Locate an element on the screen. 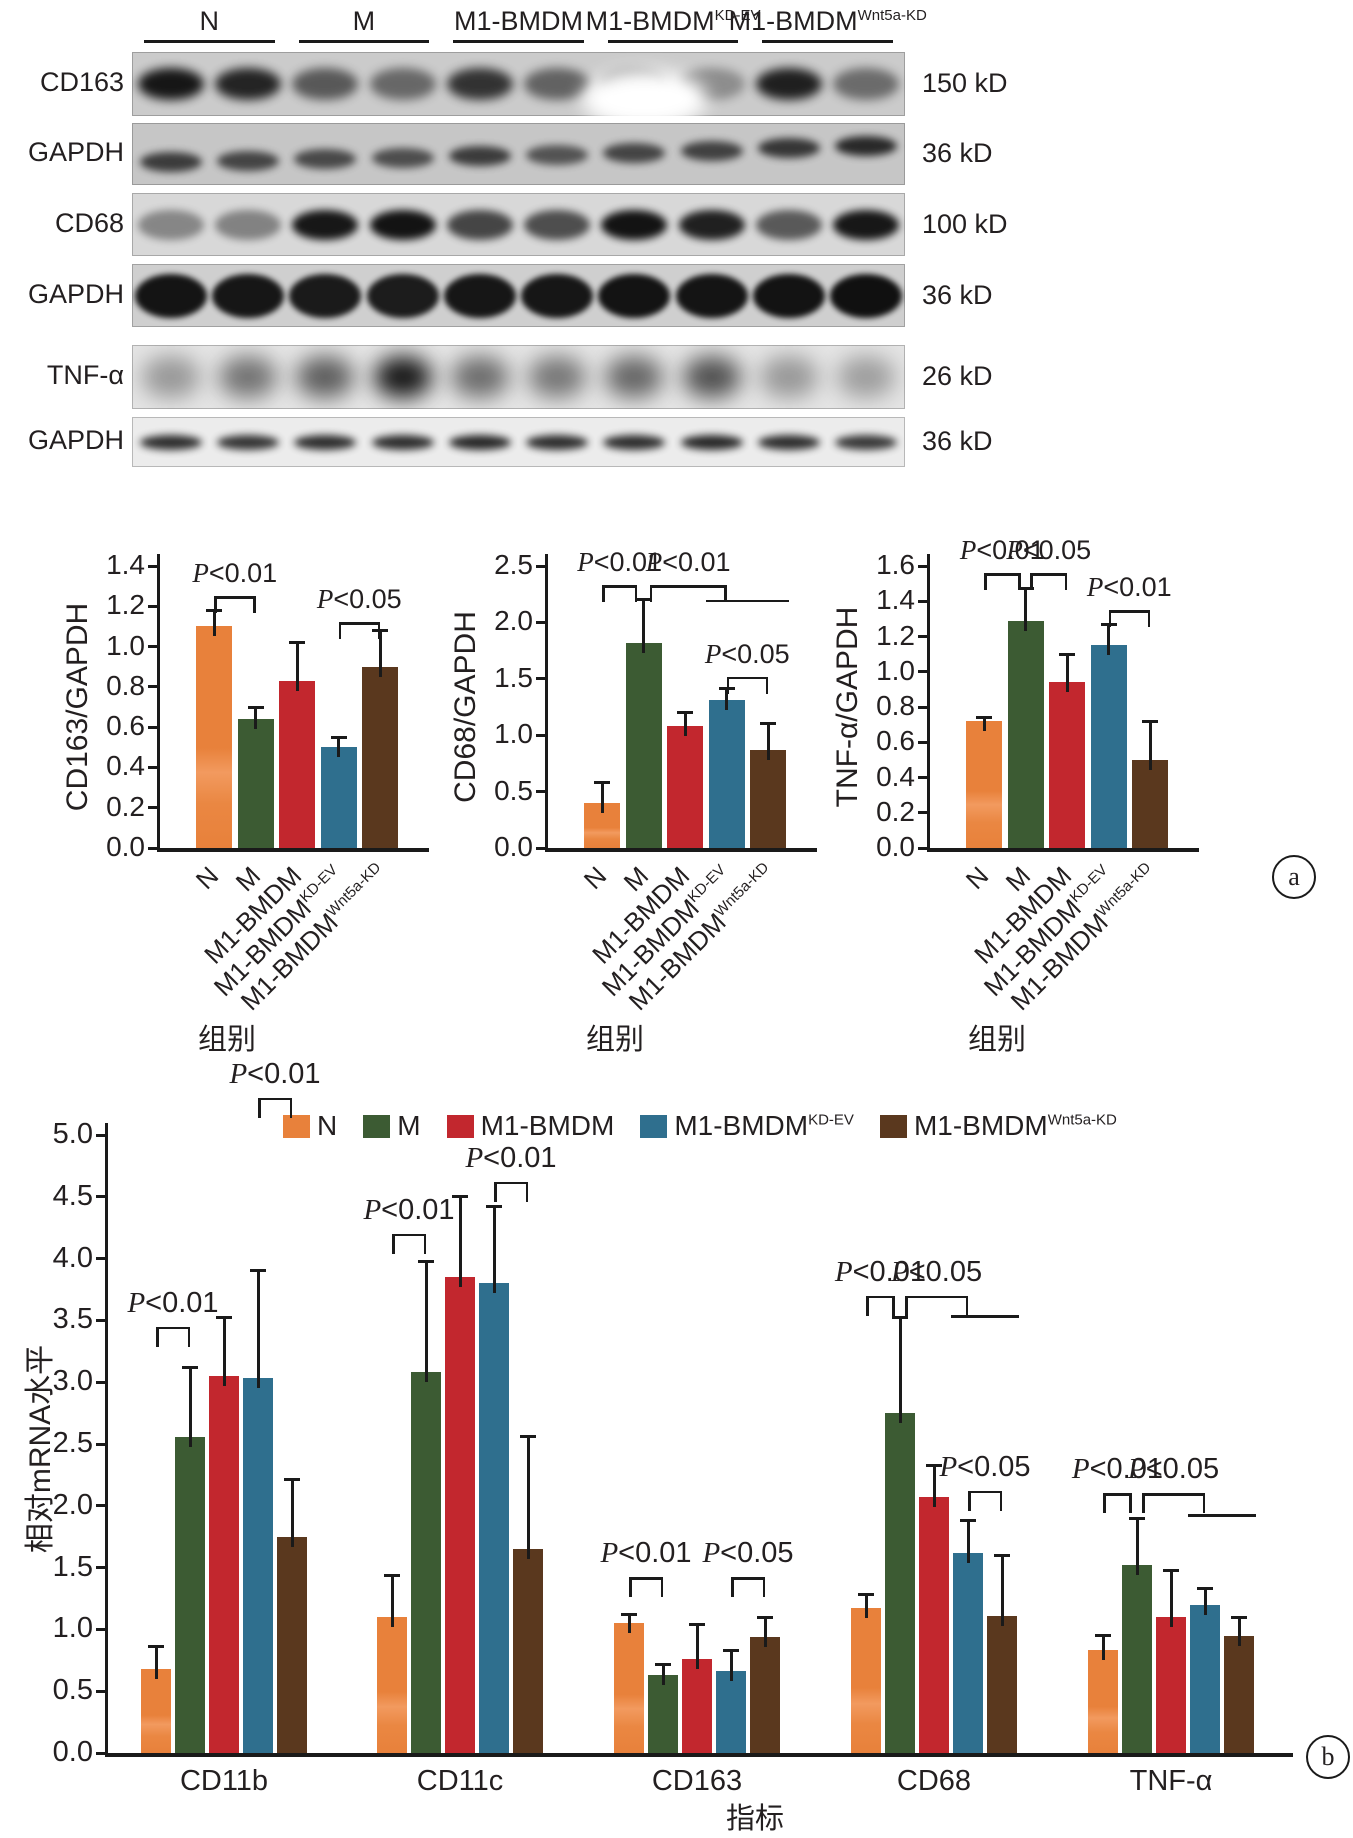  bar-M1-BMDM-Wnt5a-KD is located at coordinates (768, 798).